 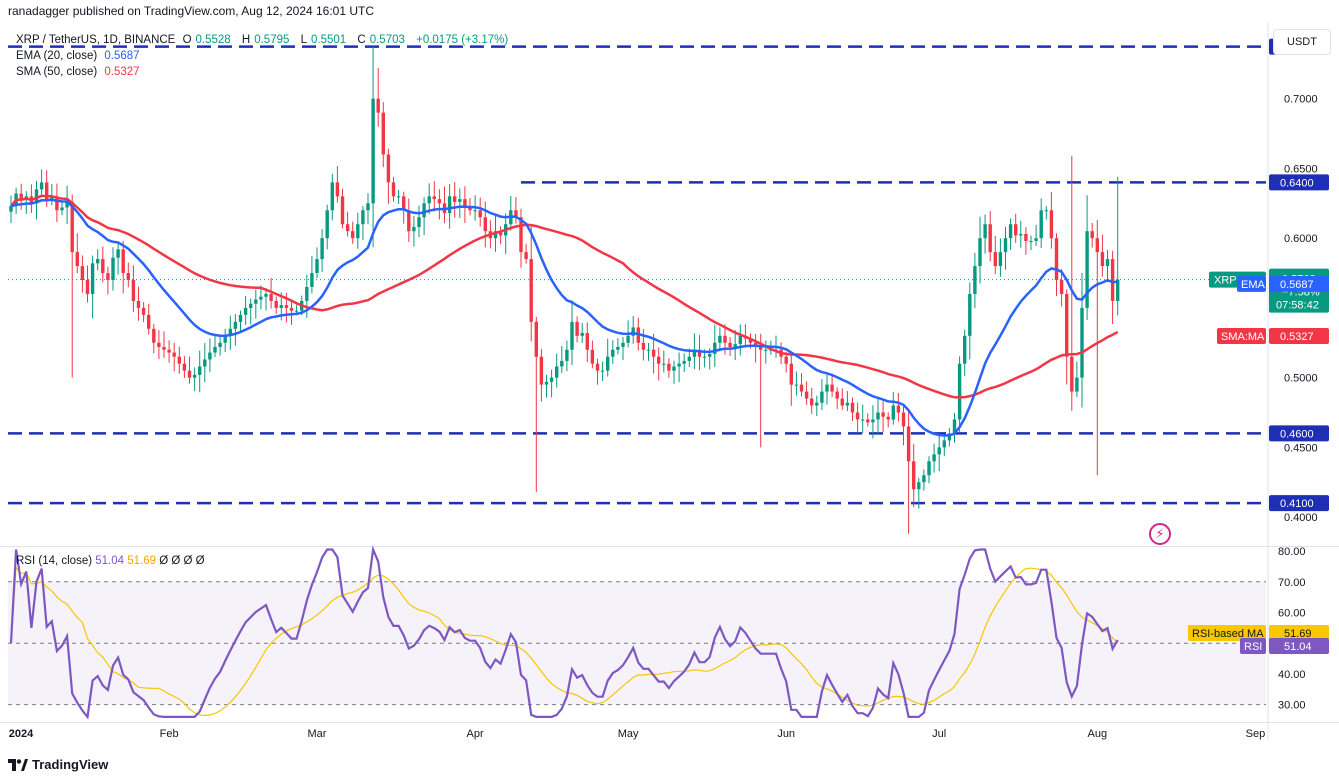 I want to click on symbol-title: XRP / TetherUS, 1D, BINANCE, so click(x=96, y=40).